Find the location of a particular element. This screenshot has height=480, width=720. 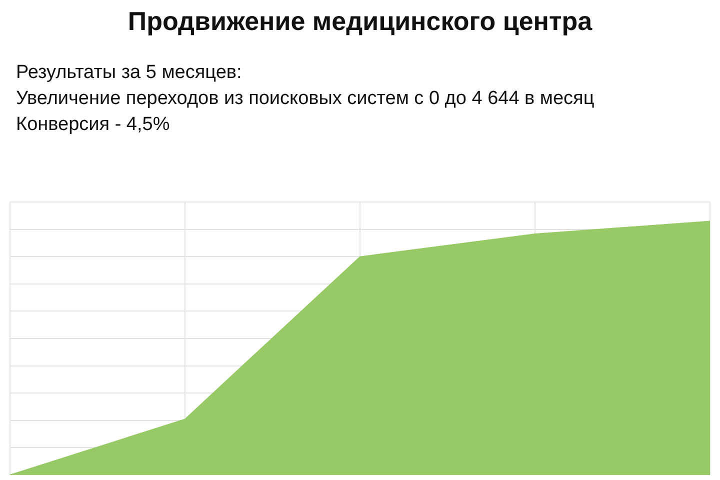

chart-title: Продвижение медицинского центра is located at coordinates (360, 21).